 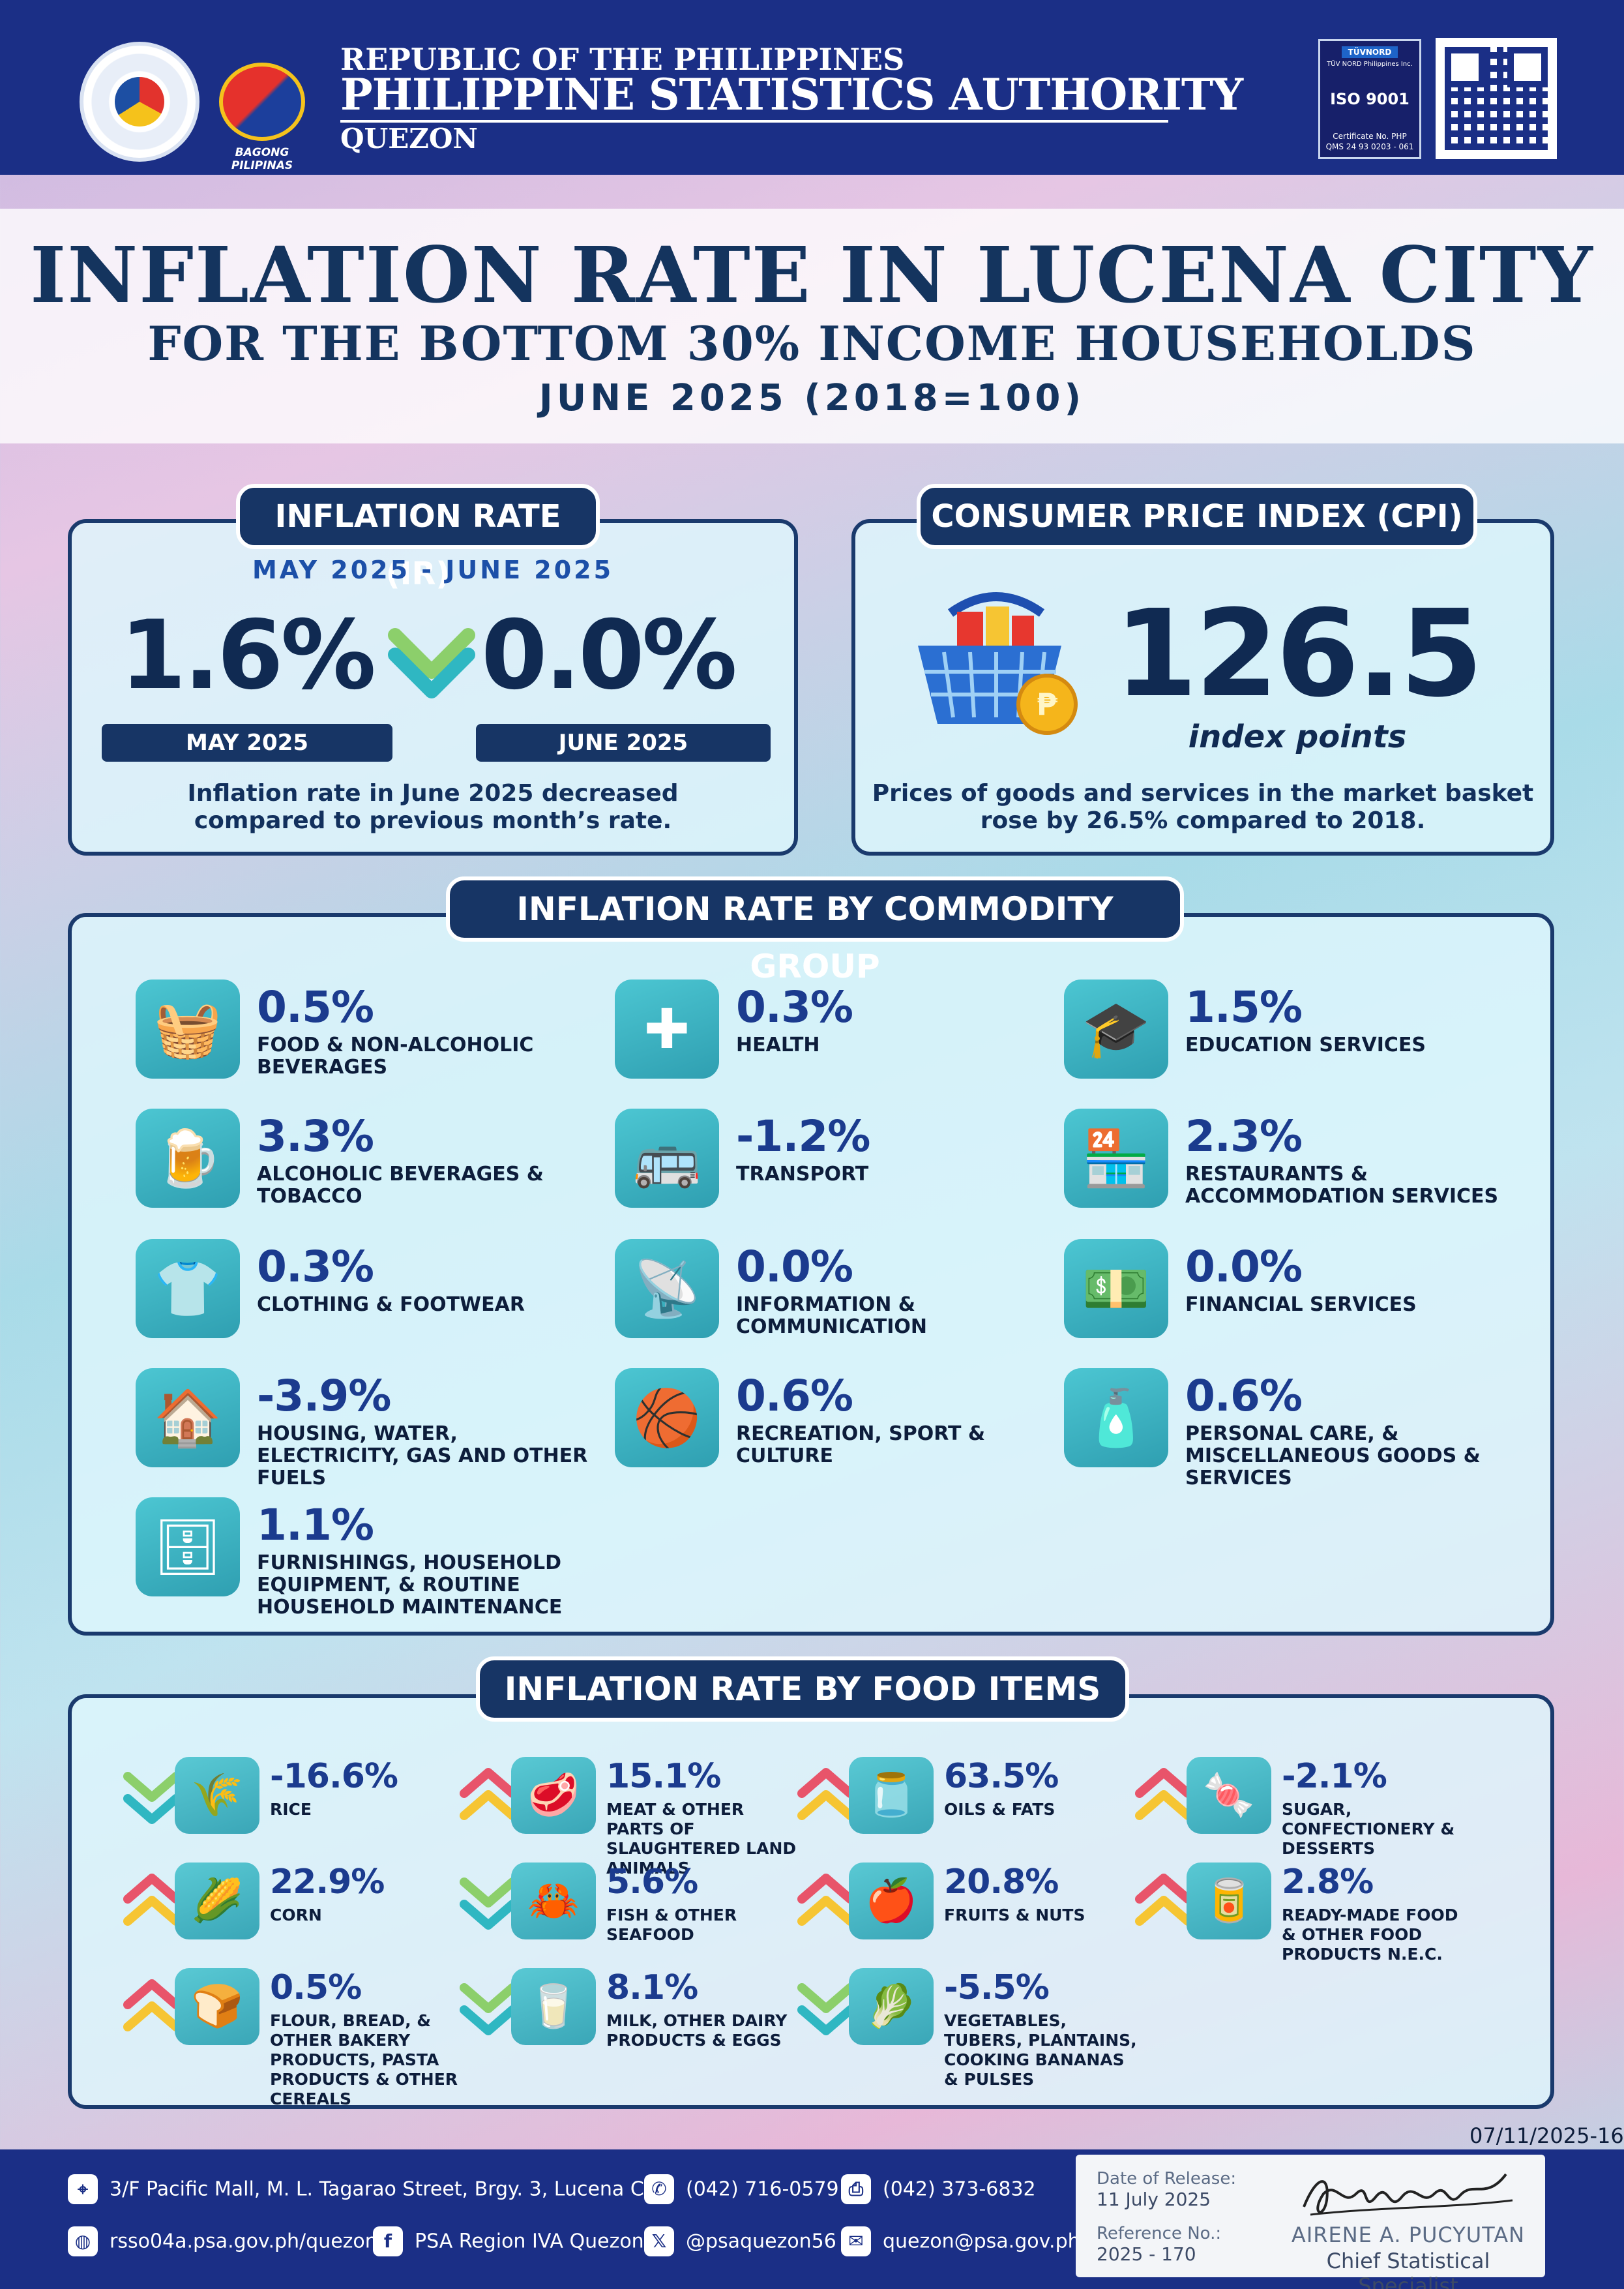 What do you see at coordinates (188, 1158) in the screenshot?
I see `beer-icon: 🍺` at bounding box center [188, 1158].